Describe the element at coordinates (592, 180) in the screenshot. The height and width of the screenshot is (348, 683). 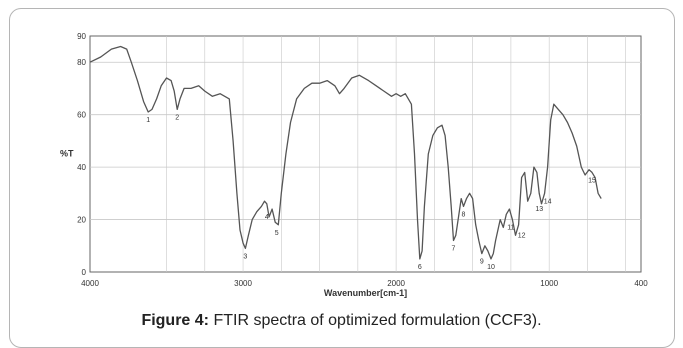
I see `peak-label: 15` at that location.